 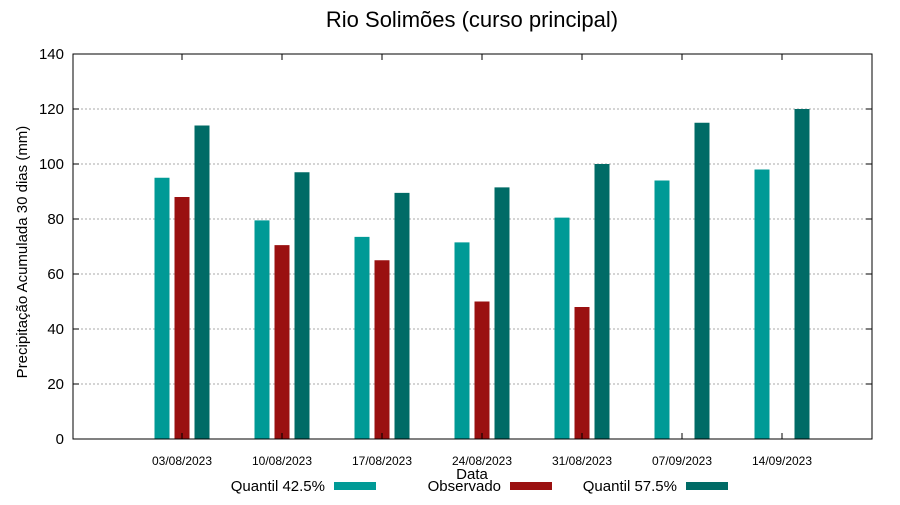 What do you see at coordinates (22, 252) in the screenshot?
I see `y-axis-label: Precipitação Acumulada 30 dias (mm)` at bounding box center [22, 252].